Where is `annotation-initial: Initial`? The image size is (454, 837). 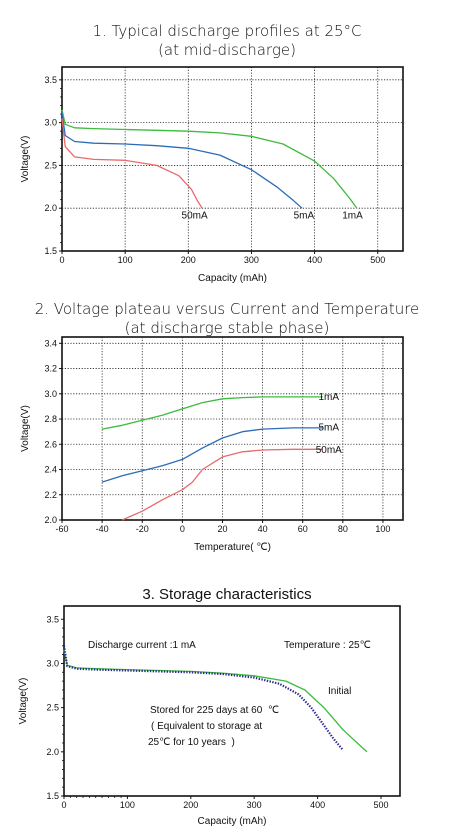
annotation-initial: Initial is located at coordinates (339, 691).